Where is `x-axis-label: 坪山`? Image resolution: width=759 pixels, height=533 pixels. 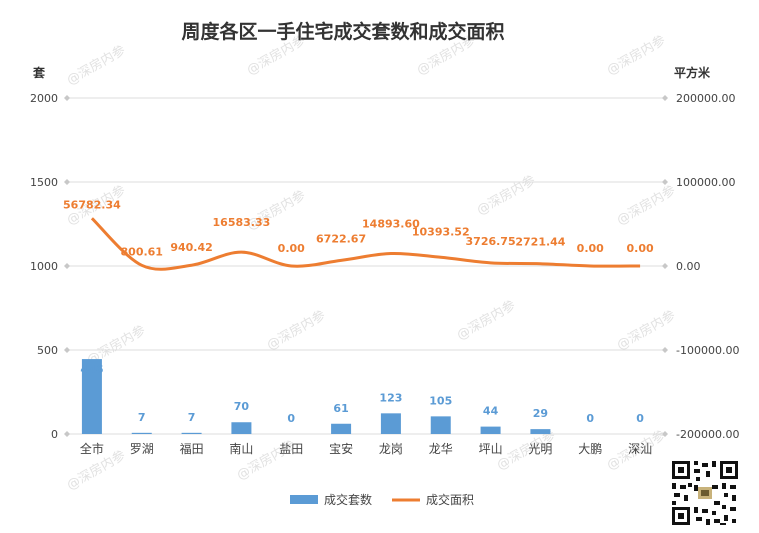
x-axis-label: 坪山 is located at coordinates (491, 449).